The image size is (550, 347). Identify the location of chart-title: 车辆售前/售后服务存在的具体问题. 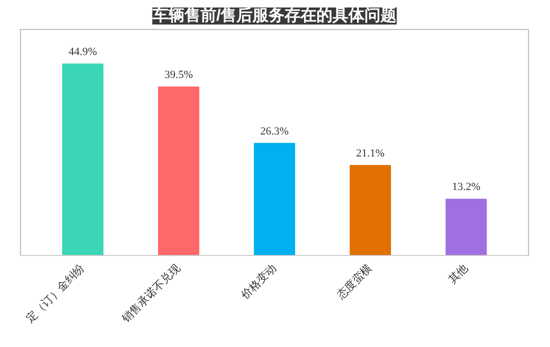
(274, 15).